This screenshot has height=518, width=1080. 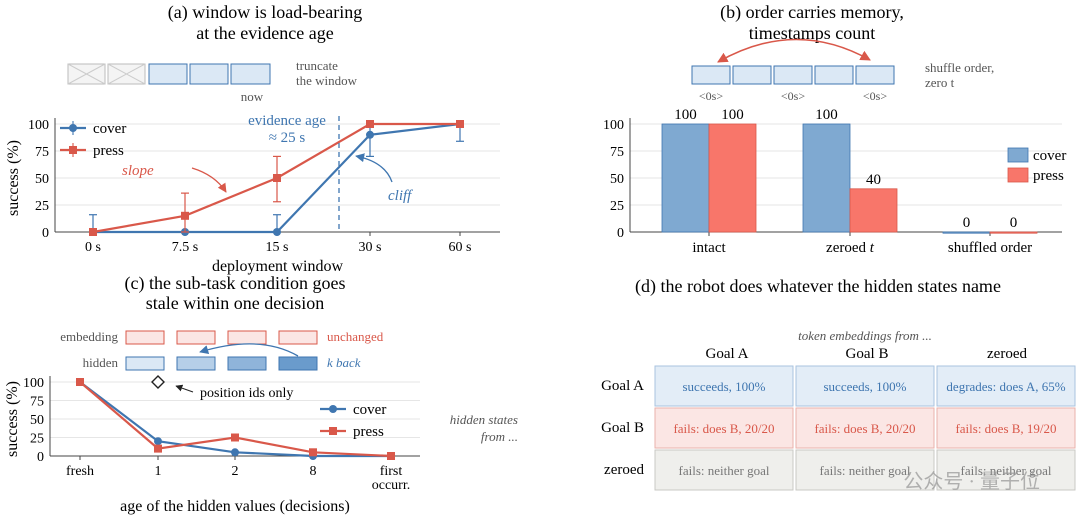 I want to click on panel-b-title-2: timestamps count, so click(x=812, y=33).